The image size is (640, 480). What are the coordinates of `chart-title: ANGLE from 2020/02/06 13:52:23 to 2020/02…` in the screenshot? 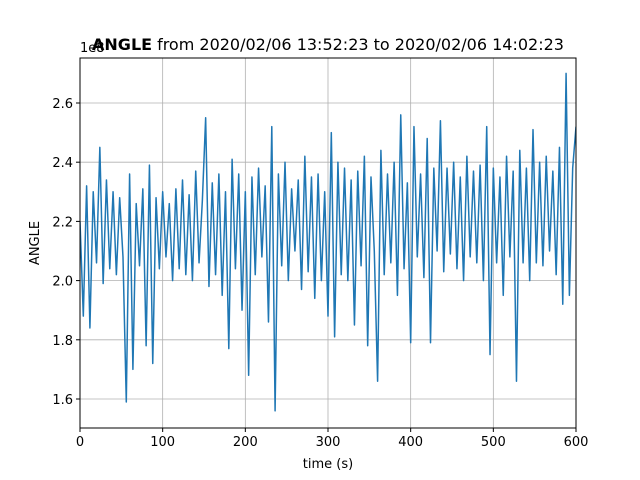 It's located at (328, 44).